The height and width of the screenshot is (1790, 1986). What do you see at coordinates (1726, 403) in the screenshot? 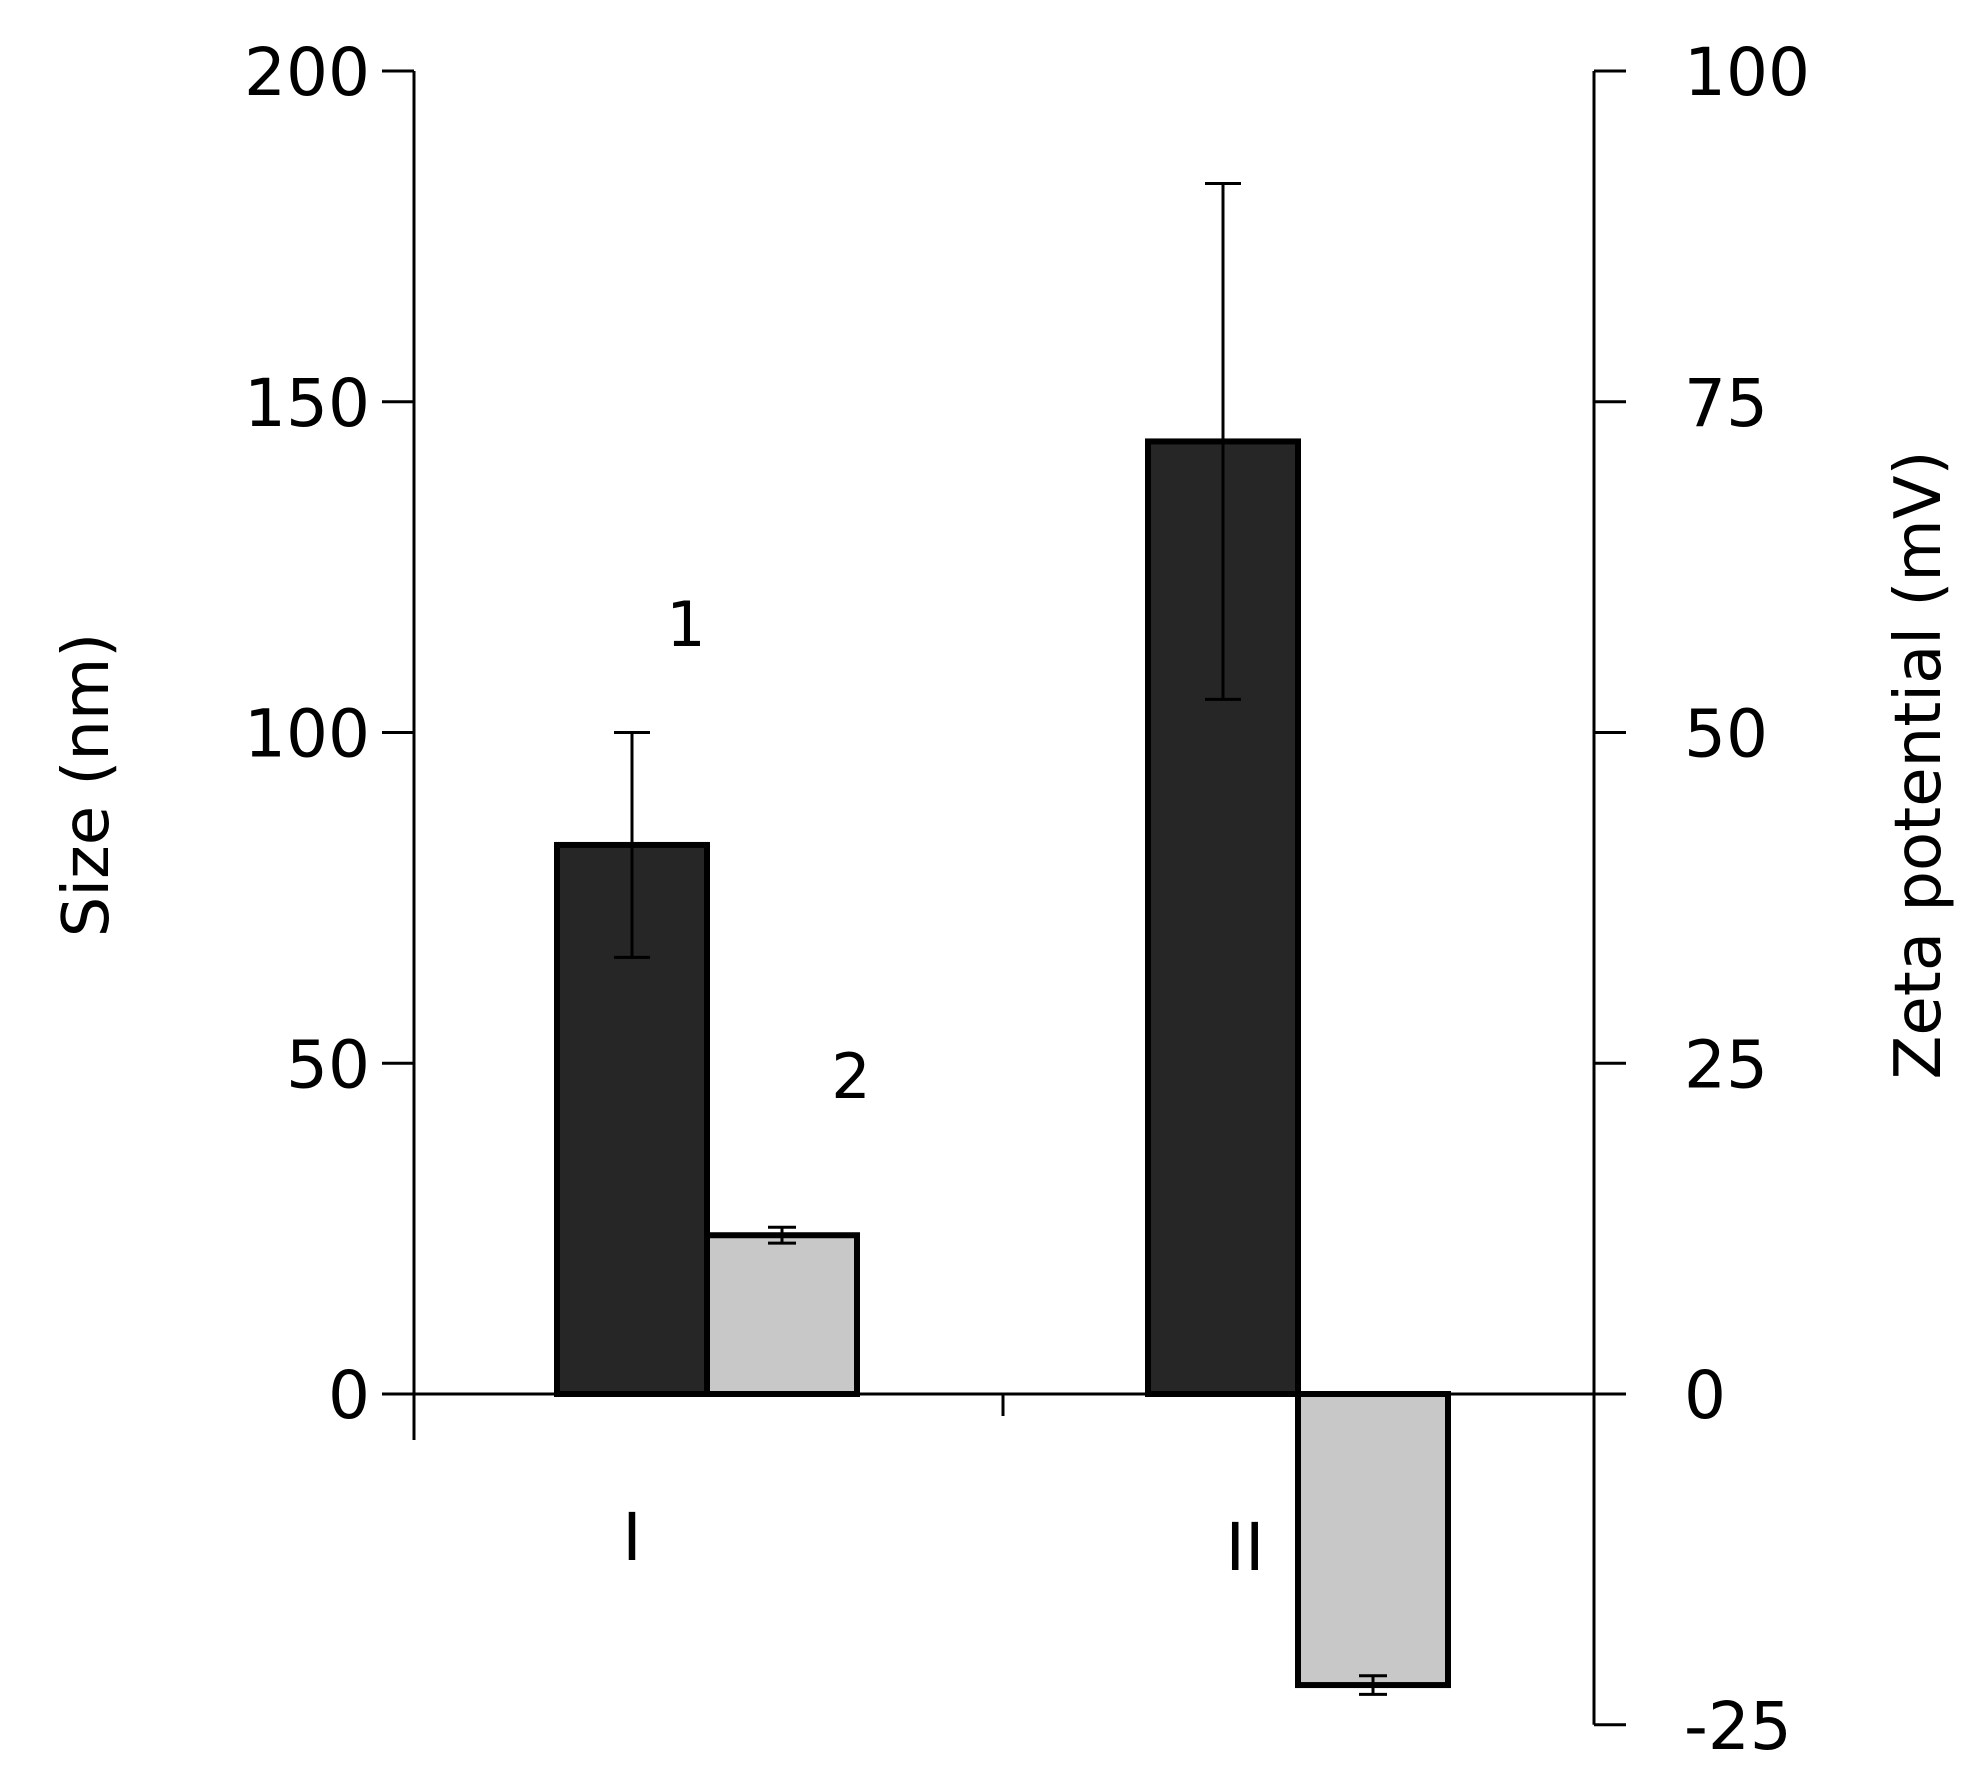
I see `right-axis-tick-label-75: 75` at bounding box center [1726, 403].